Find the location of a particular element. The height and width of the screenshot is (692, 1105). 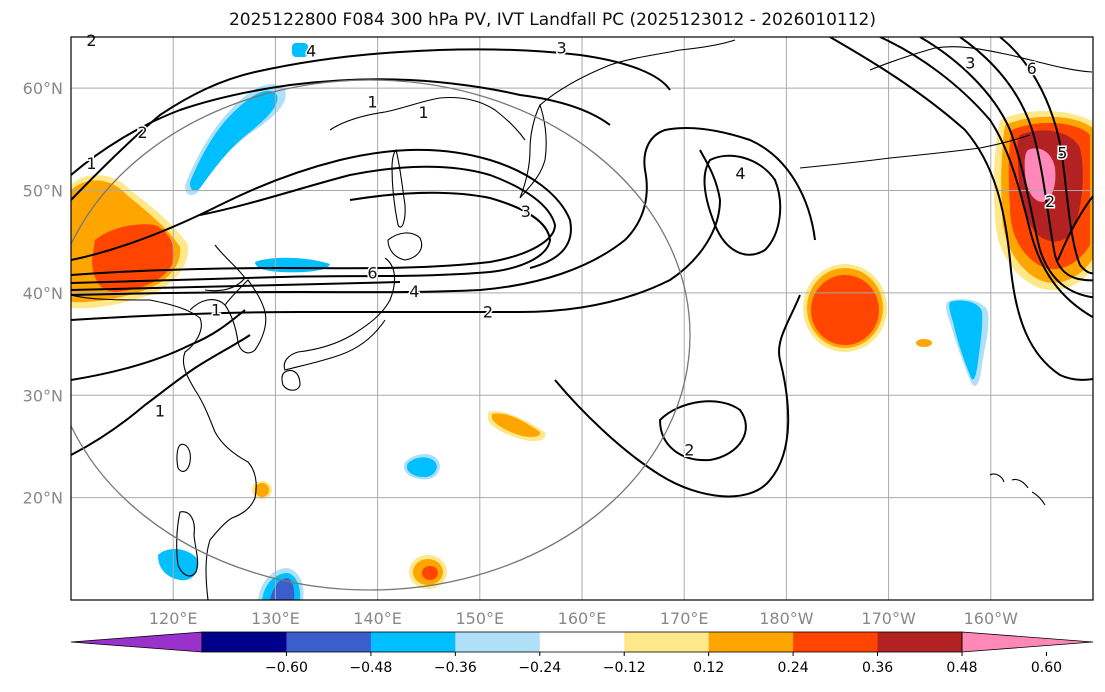

colorbar-tick-label: 0.60 is located at coordinates (1046, 668).